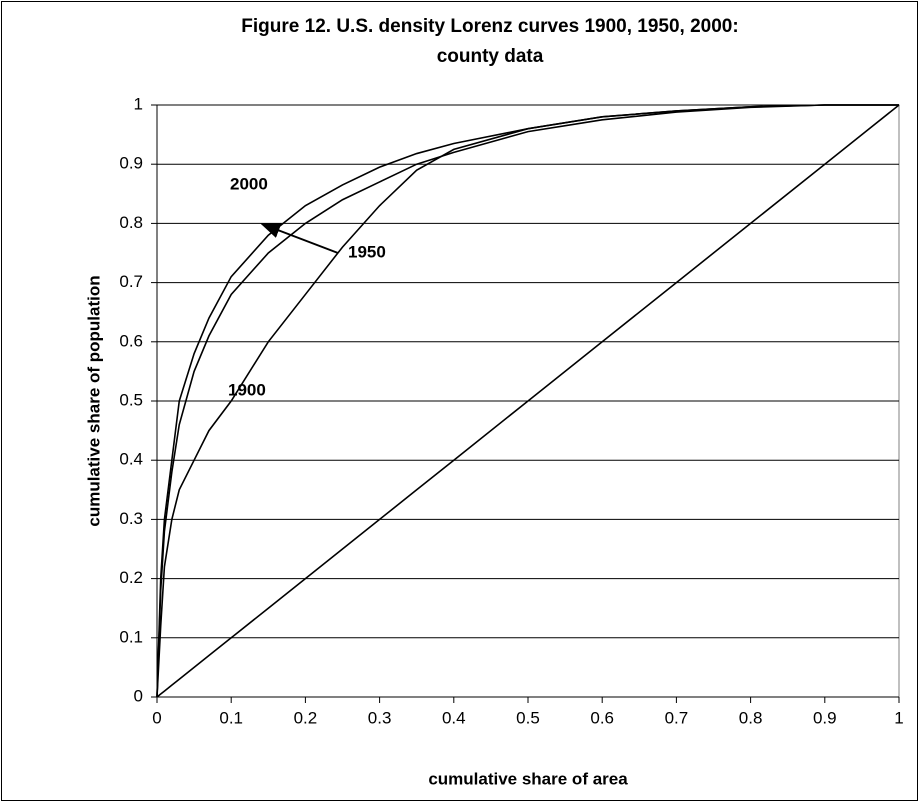 The height and width of the screenshot is (803, 924). Describe the element at coordinates (131, 399) in the screenshot. I see `y-tick-label: 0.5` at that location.